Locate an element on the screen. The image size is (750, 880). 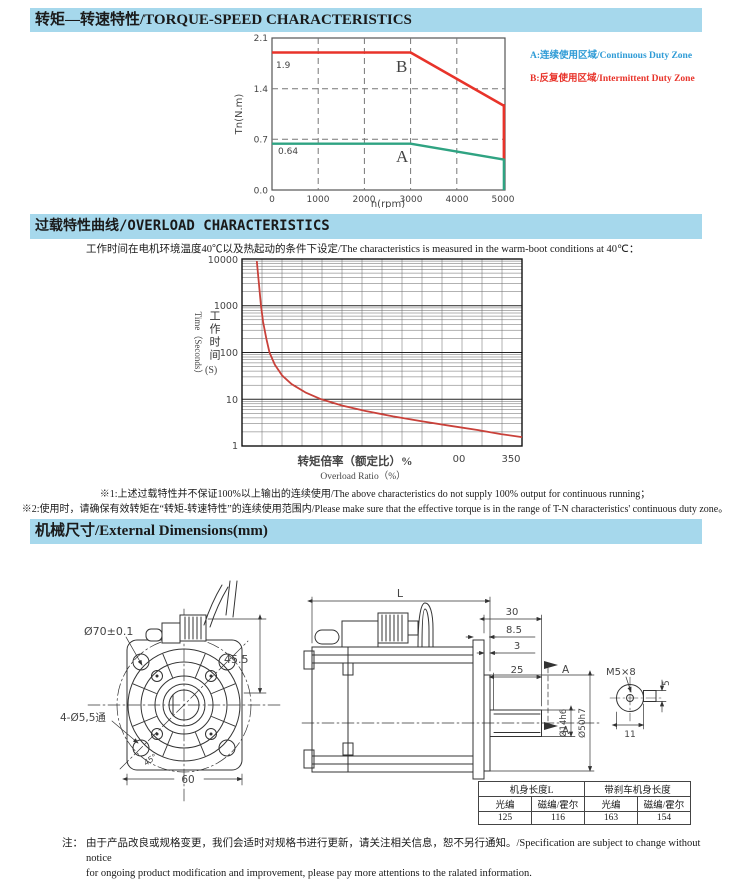
x-tick: 0 is located at coordinates (272, 200).